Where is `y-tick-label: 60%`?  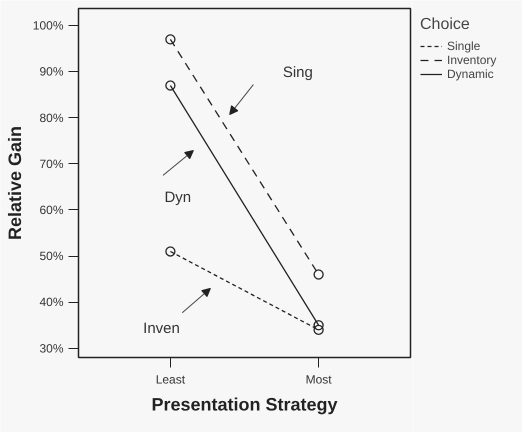 y-tick-label: 60% is located at coordinates (51, 209).